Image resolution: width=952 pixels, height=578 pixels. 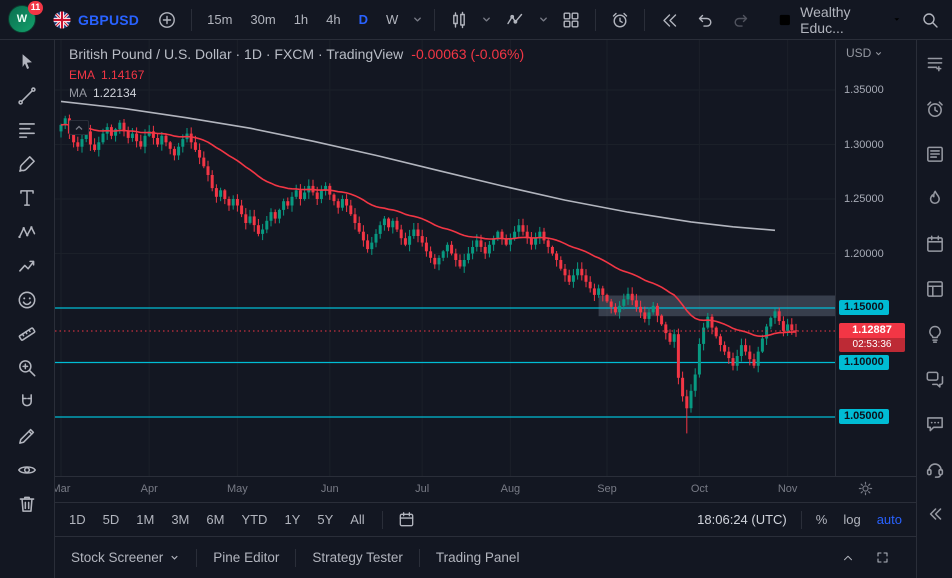 I want to click on ideas-icon, so click(x=935, y=334).